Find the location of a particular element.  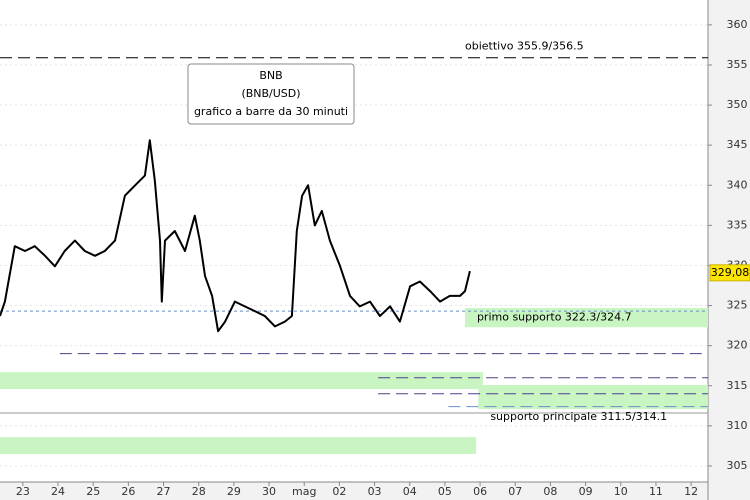

y-tick-label: 325 is located at coordinates (737, 305).